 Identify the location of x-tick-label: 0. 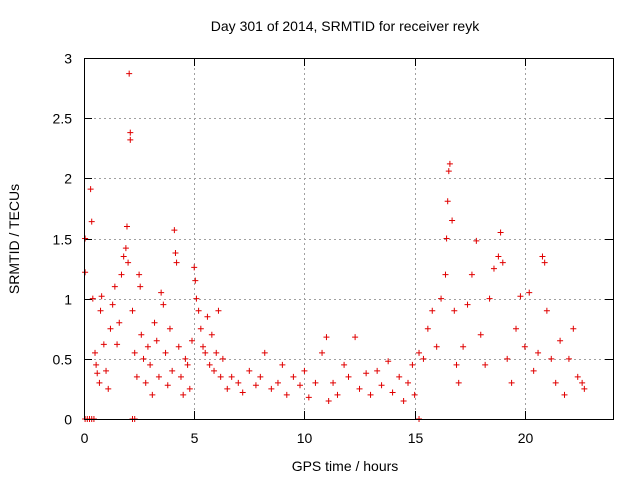
(85, 438).